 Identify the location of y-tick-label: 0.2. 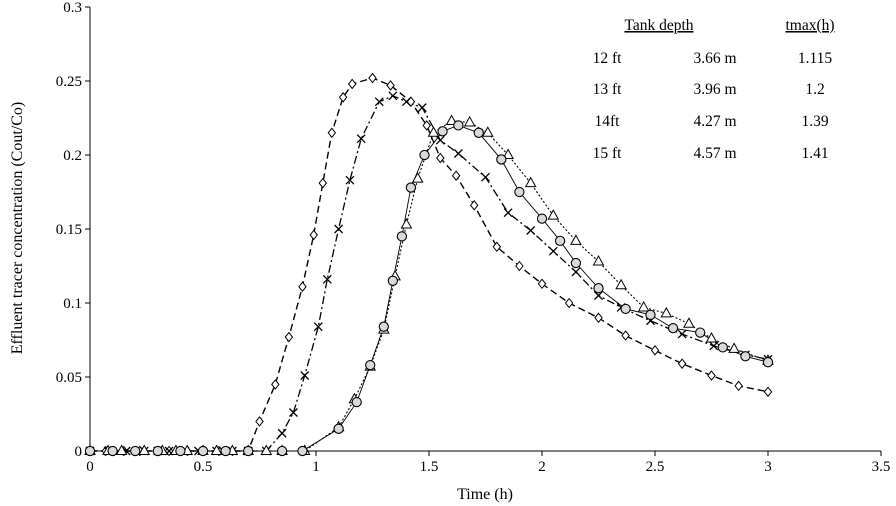
(72, 156).